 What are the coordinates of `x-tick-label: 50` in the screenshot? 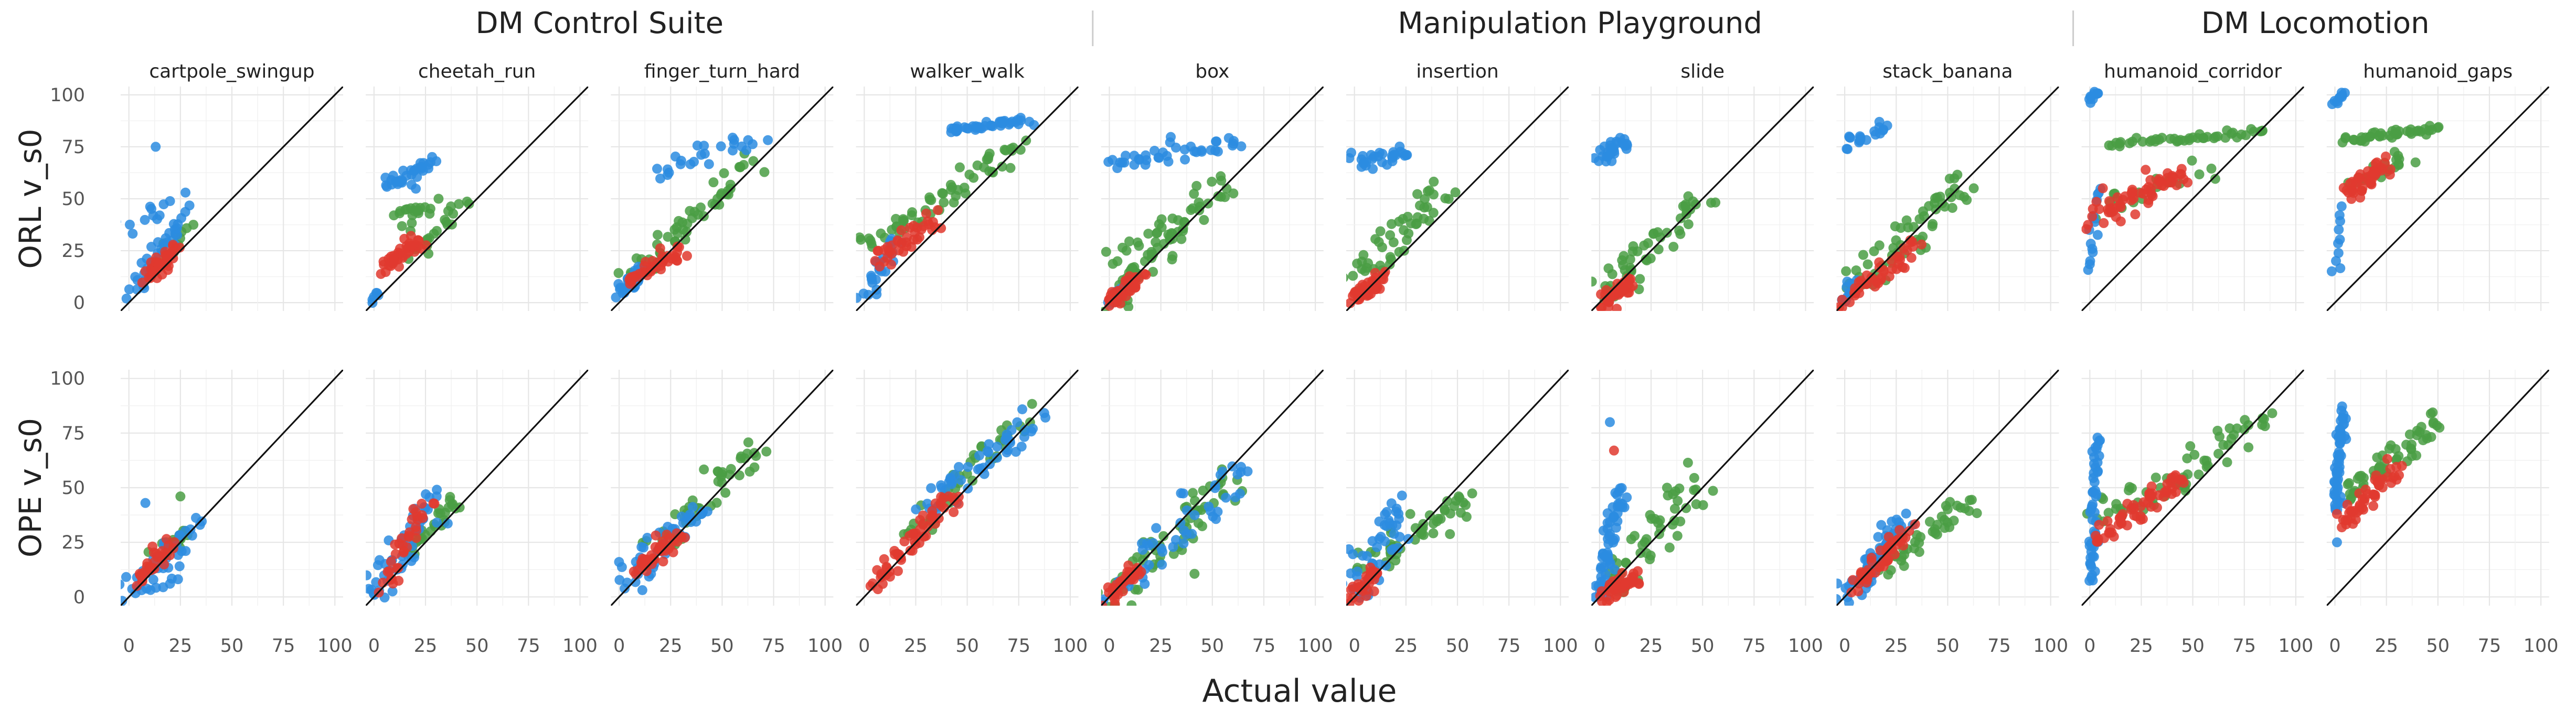 It's located at (232, 646).